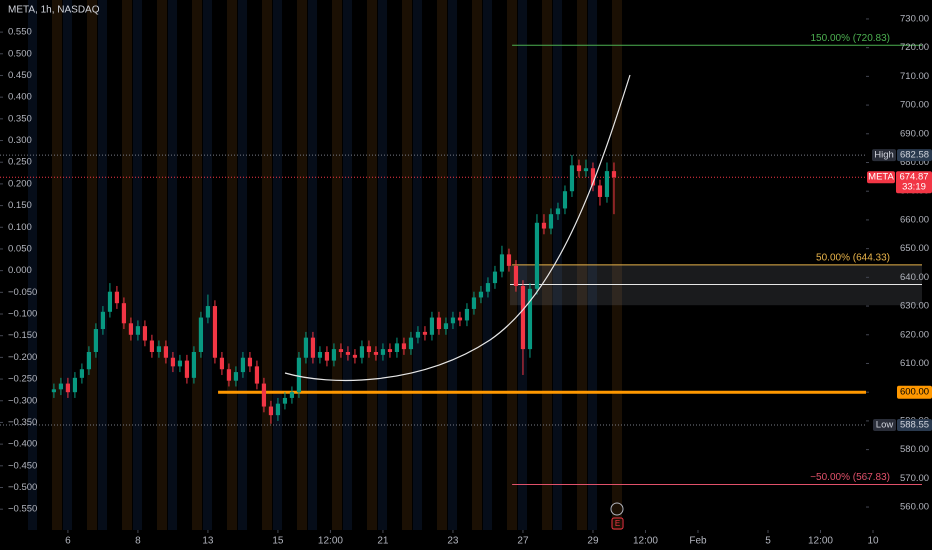 This screenshot has width=932, height=550. What do you see at coordinates (20, 32) in the screenshot?
I see `y2-tick-label: 0.550` at bounding box center [20, 32].